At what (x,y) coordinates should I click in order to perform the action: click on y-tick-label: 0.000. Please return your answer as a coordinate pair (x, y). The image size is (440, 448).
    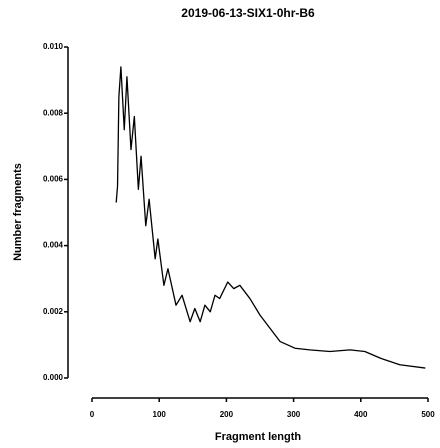
    Looking at the image, I should click on (53, 377).